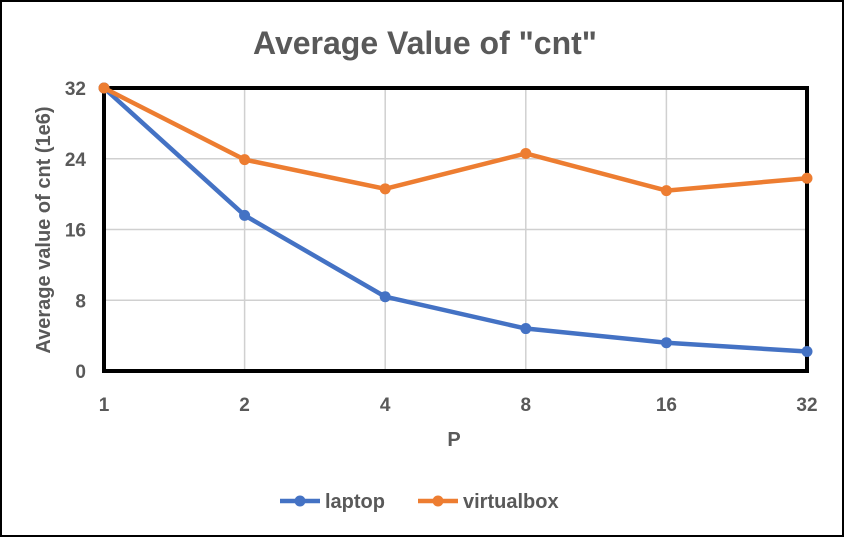 This screenshot has width=844, height=537. What do you see at coordinates (806, 405) in the screenshot?
I see `x-tick-label: 32` at bounding box center [806, 405].